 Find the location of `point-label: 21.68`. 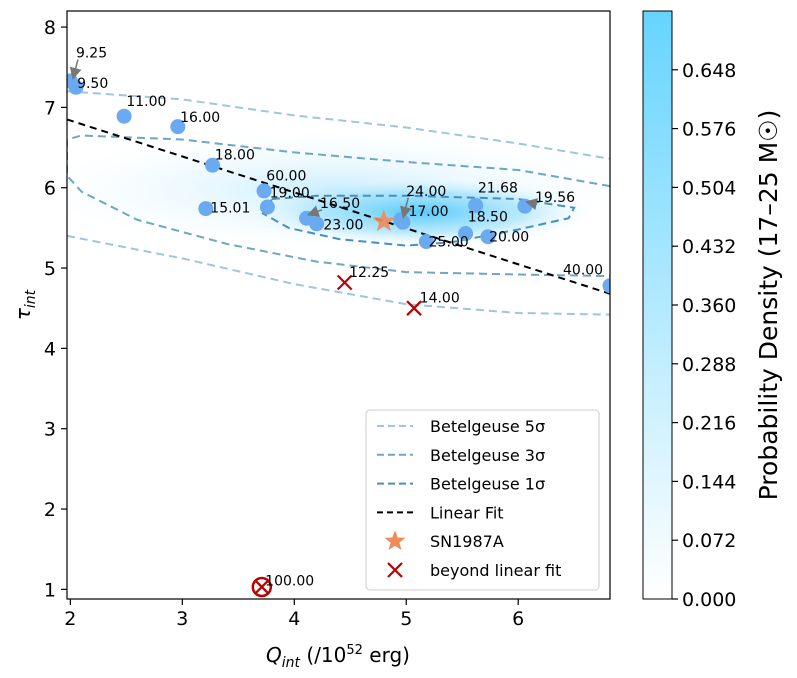

point-label: 21.68 is located at coordinates (498, 189).